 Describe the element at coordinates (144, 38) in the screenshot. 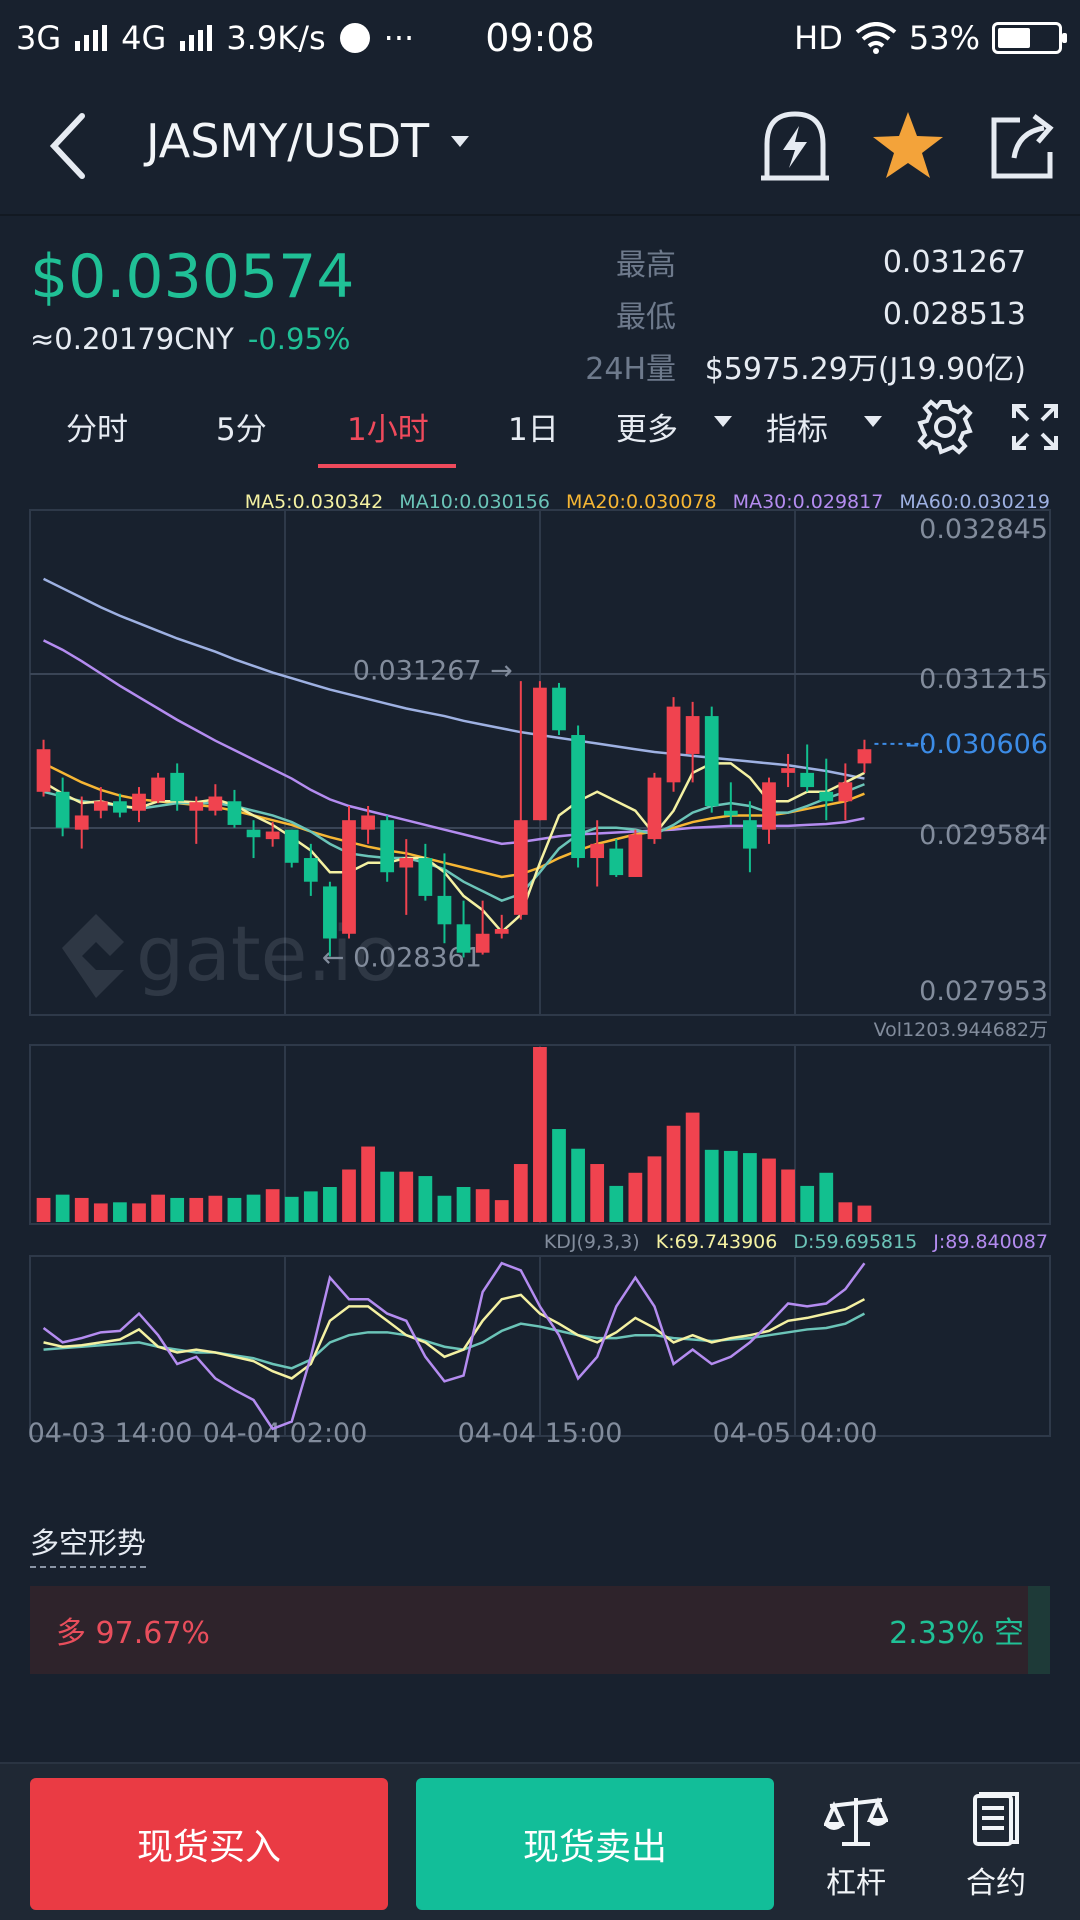

I see `network-4g-label: 4G` at that location.